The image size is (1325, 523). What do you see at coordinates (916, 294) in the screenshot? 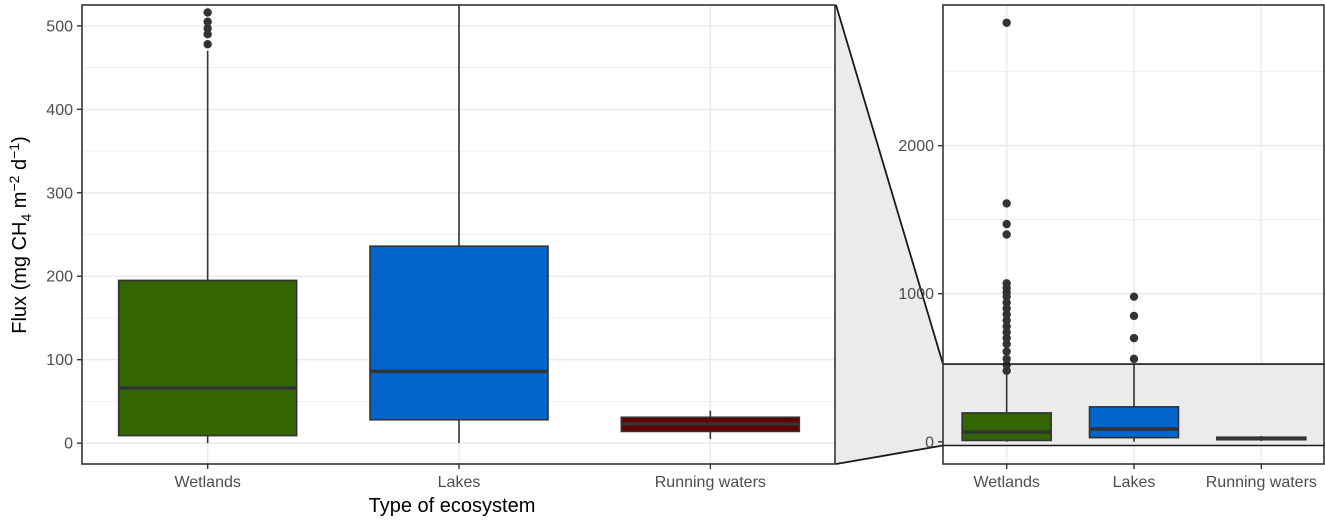
I see `y-tick-label: 1000` at bounding box center [916, 294].